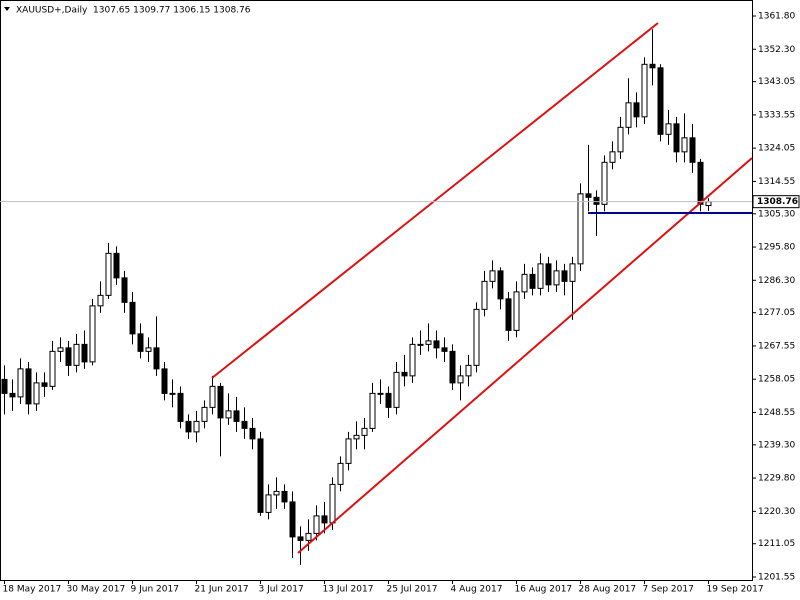 The image size is (800, 600). Describe the element at coordinates (776, 182) in the screenshot. I see `y-tick-label: 1314.55` at that location.